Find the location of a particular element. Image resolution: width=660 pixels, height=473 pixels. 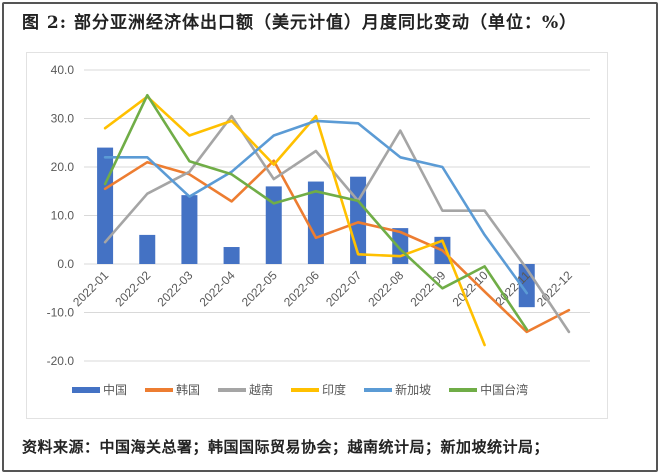

x-tick-label: 2022-07 is located at coordinates (343, 288).